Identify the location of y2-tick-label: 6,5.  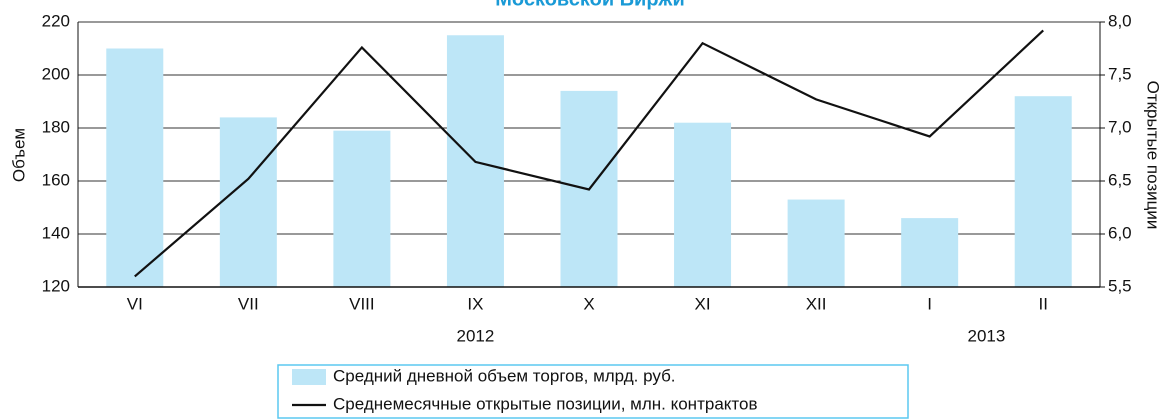
(1120, 179).